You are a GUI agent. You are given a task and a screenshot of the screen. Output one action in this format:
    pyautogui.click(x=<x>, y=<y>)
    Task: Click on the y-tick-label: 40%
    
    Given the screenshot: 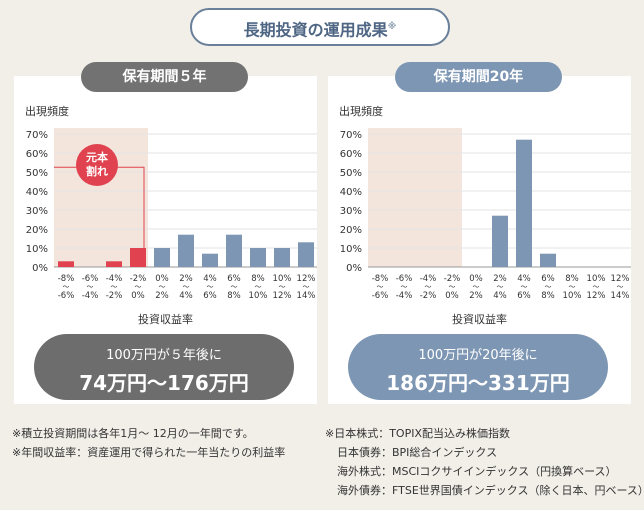 What is the action you would take?
    pyautogui.click(x=37, y=192)
    